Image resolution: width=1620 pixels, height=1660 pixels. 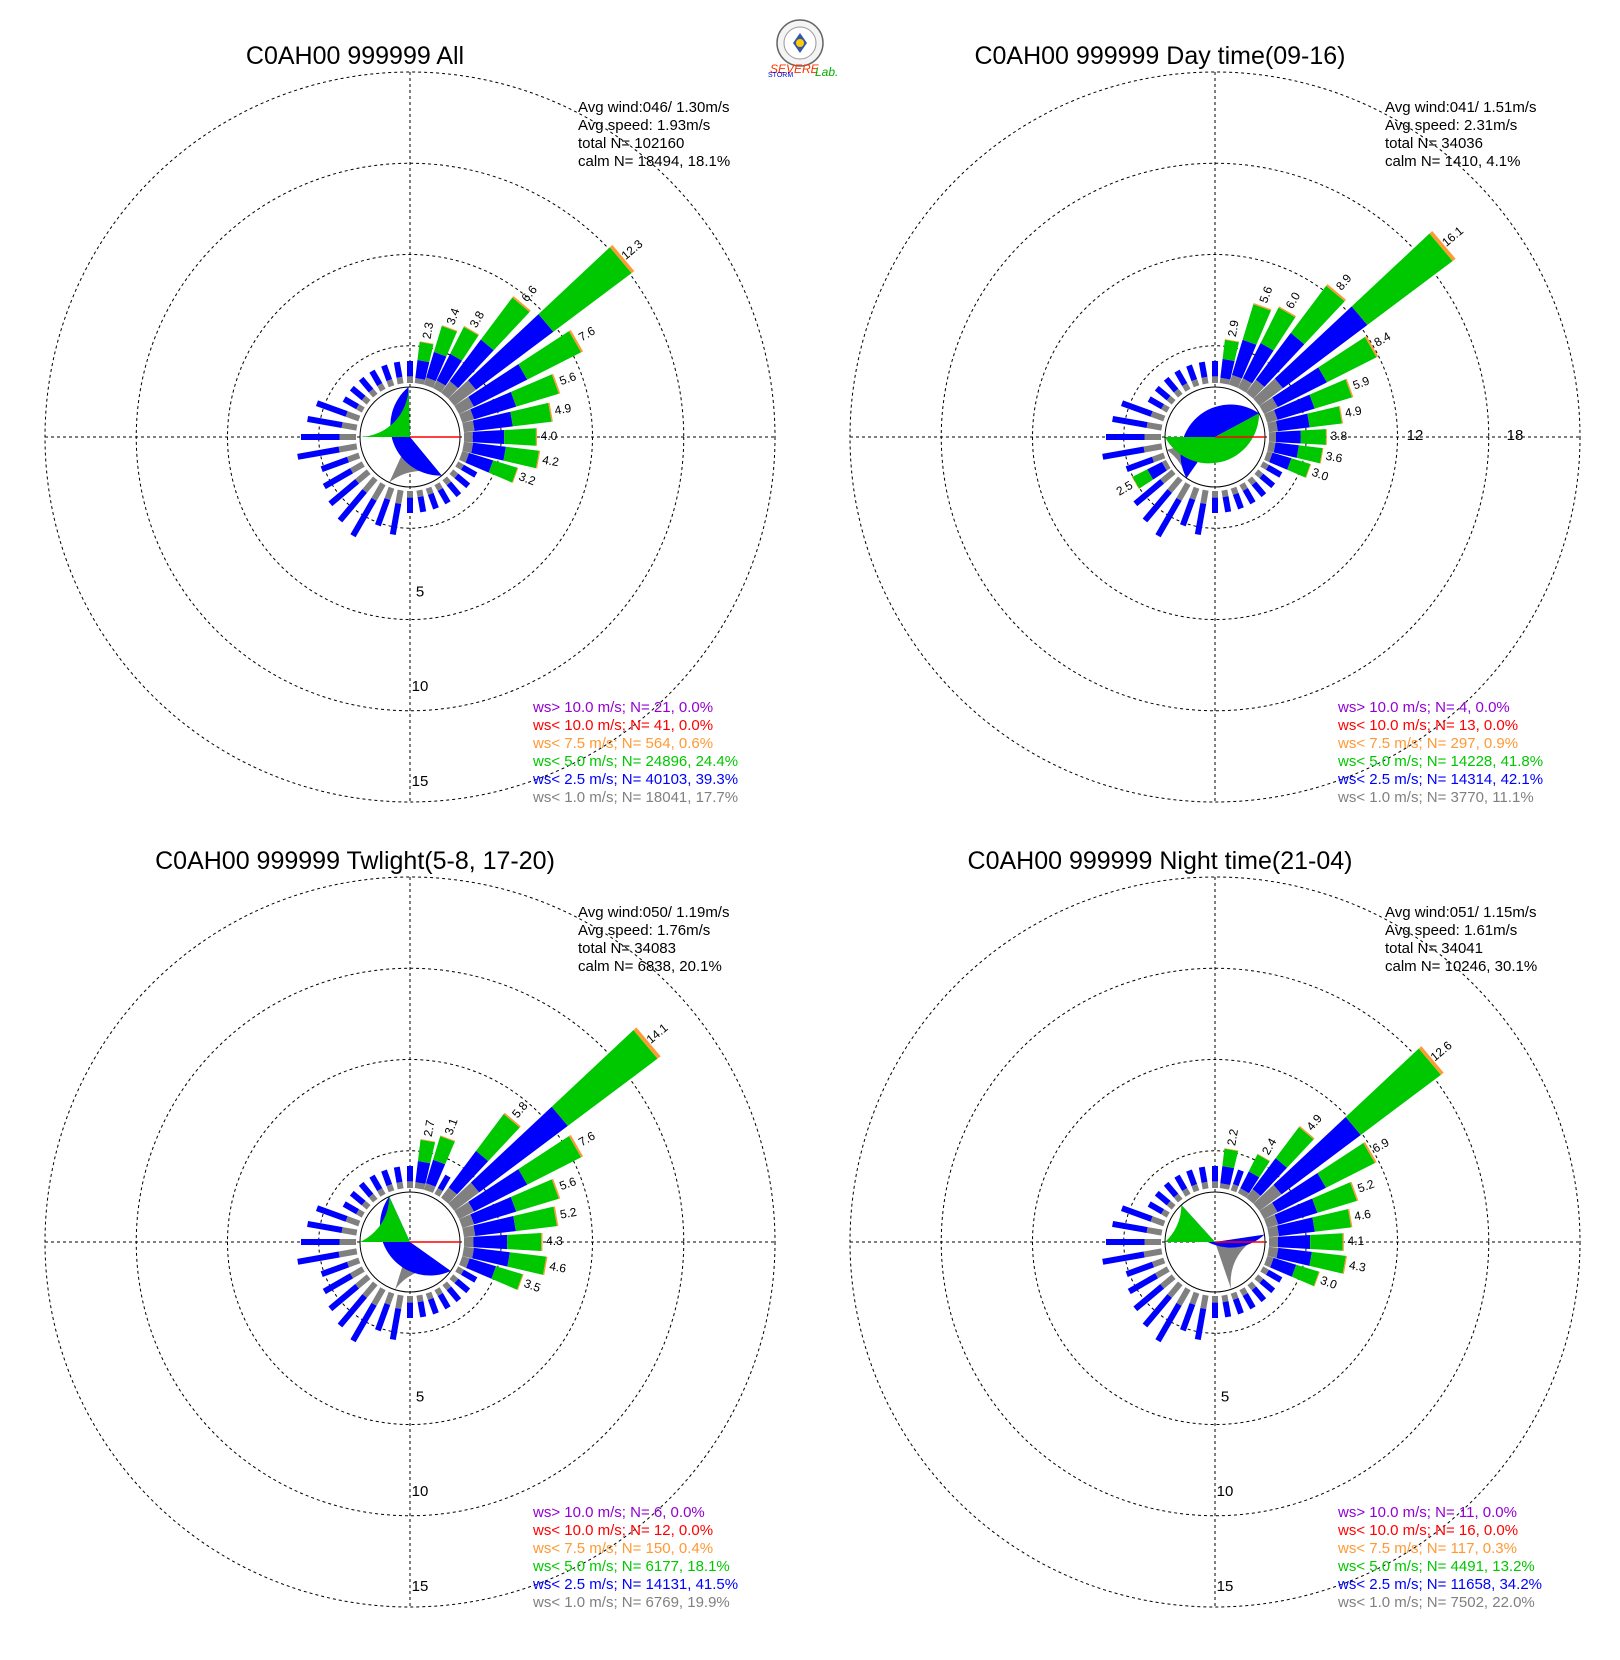 What do you see at coordinates (1460, 912) in the screenshot?
I see `summary-line-1: Avg wind:051/ 1.15m/s` at bounding box center [1460, 912].